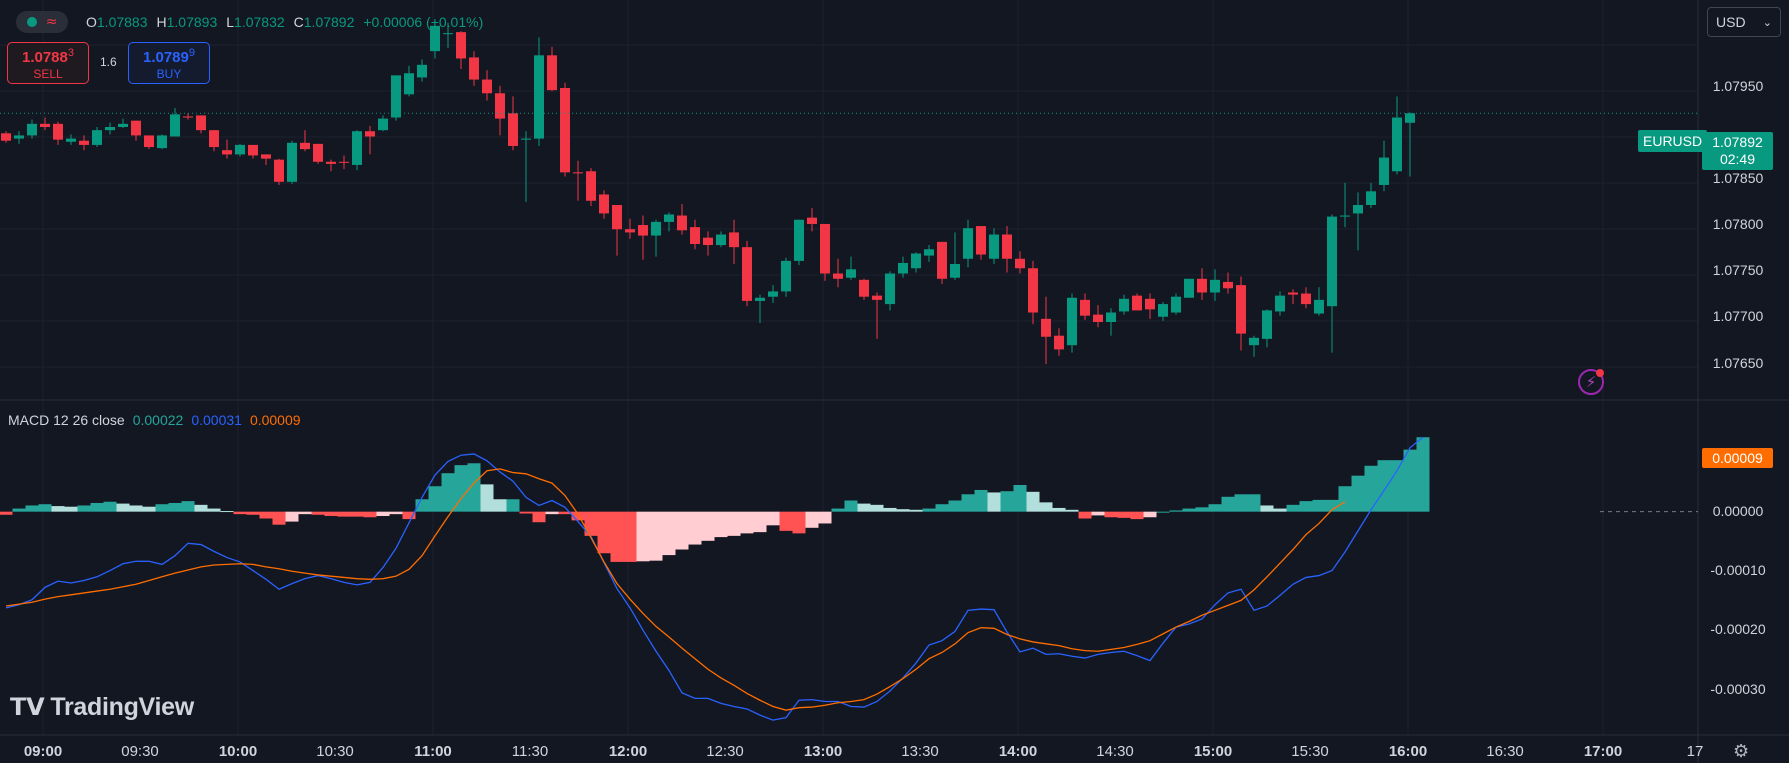 The width and height of the screenshot is (1789, 763). Describe the element at coordinates (169, 63) in the screenshot. I see `buy-button: 1.07899 BUY` at that location.